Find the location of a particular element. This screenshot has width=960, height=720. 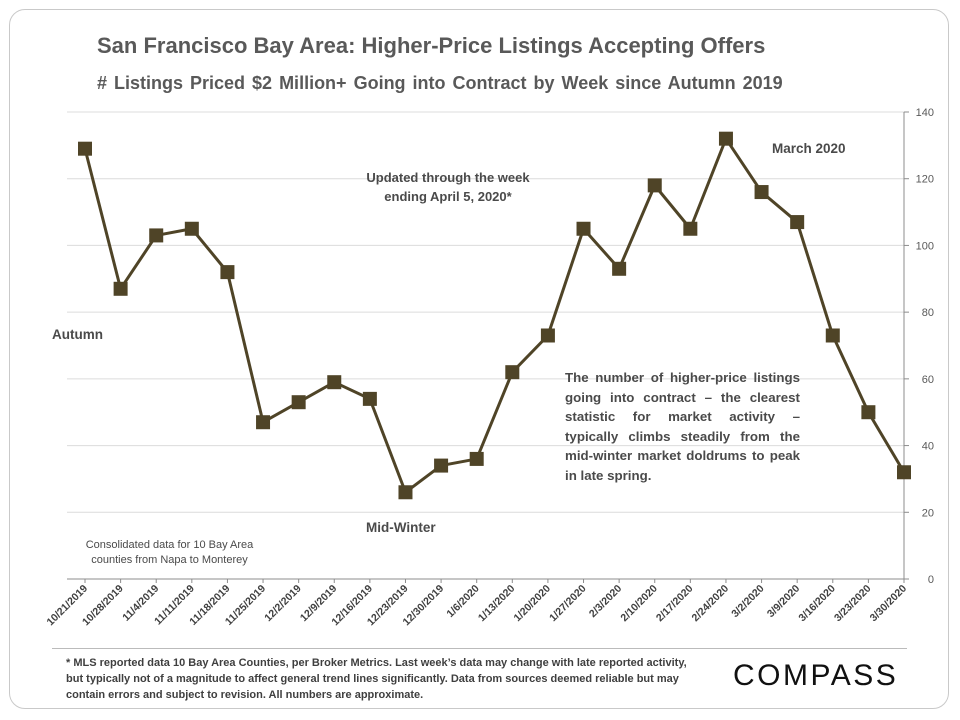

march-annotation: March 2020 is located at coordinates (809, 148).